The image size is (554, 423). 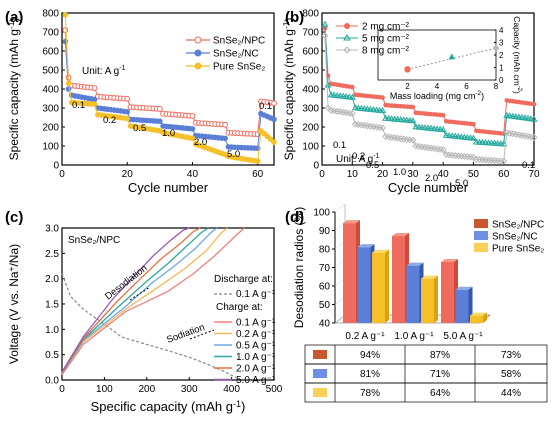 I want to click on x-axis-label: Cycle number, so click(x=168, y=187).